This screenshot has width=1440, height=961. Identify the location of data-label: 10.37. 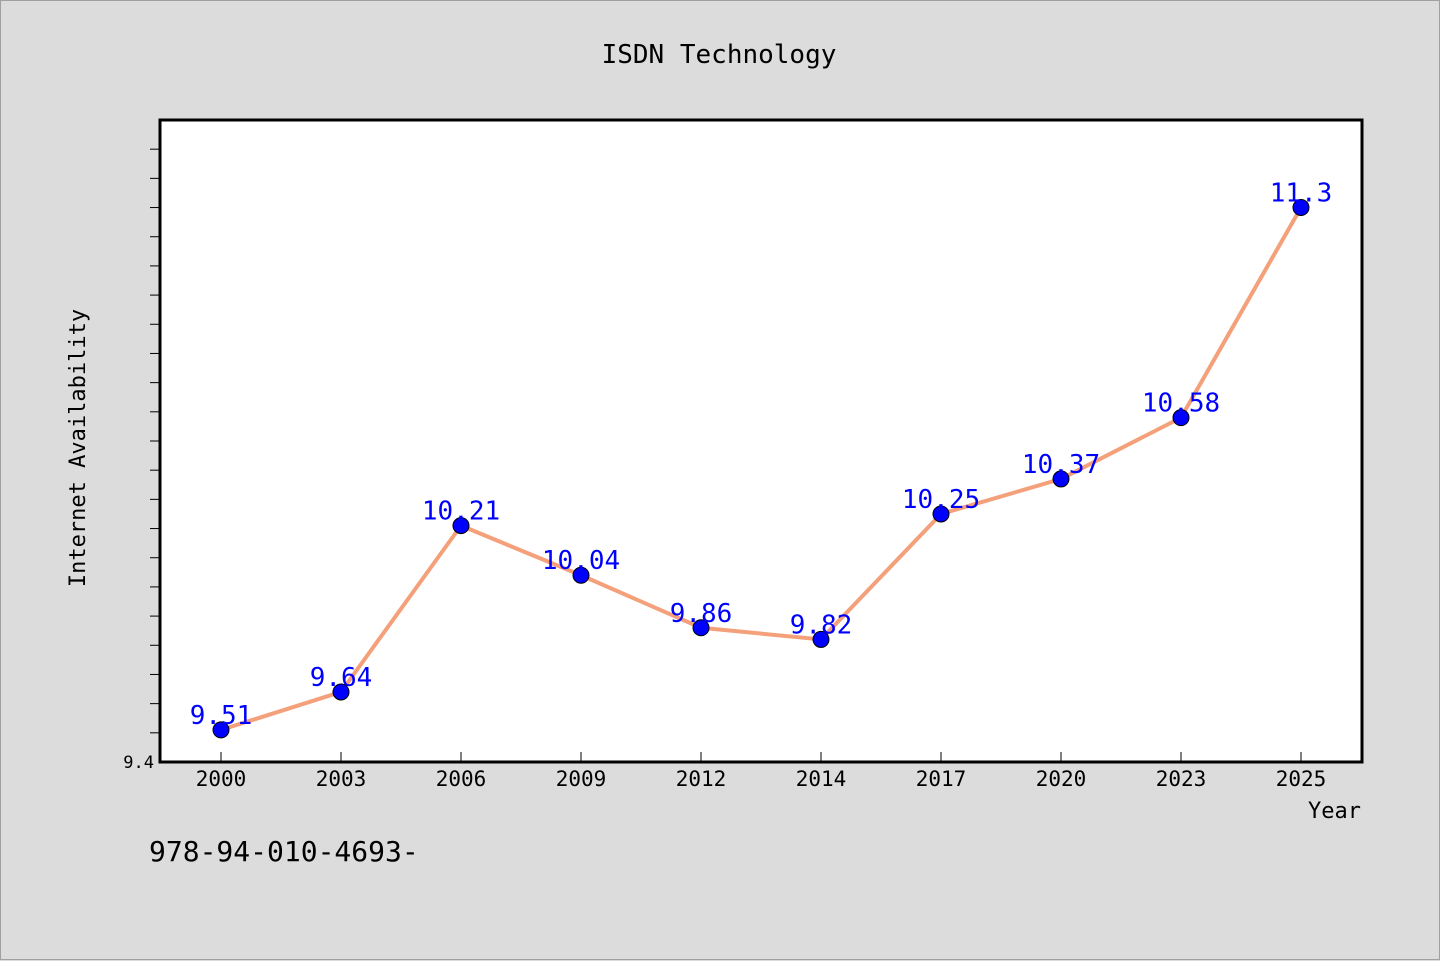
(1061, 465).